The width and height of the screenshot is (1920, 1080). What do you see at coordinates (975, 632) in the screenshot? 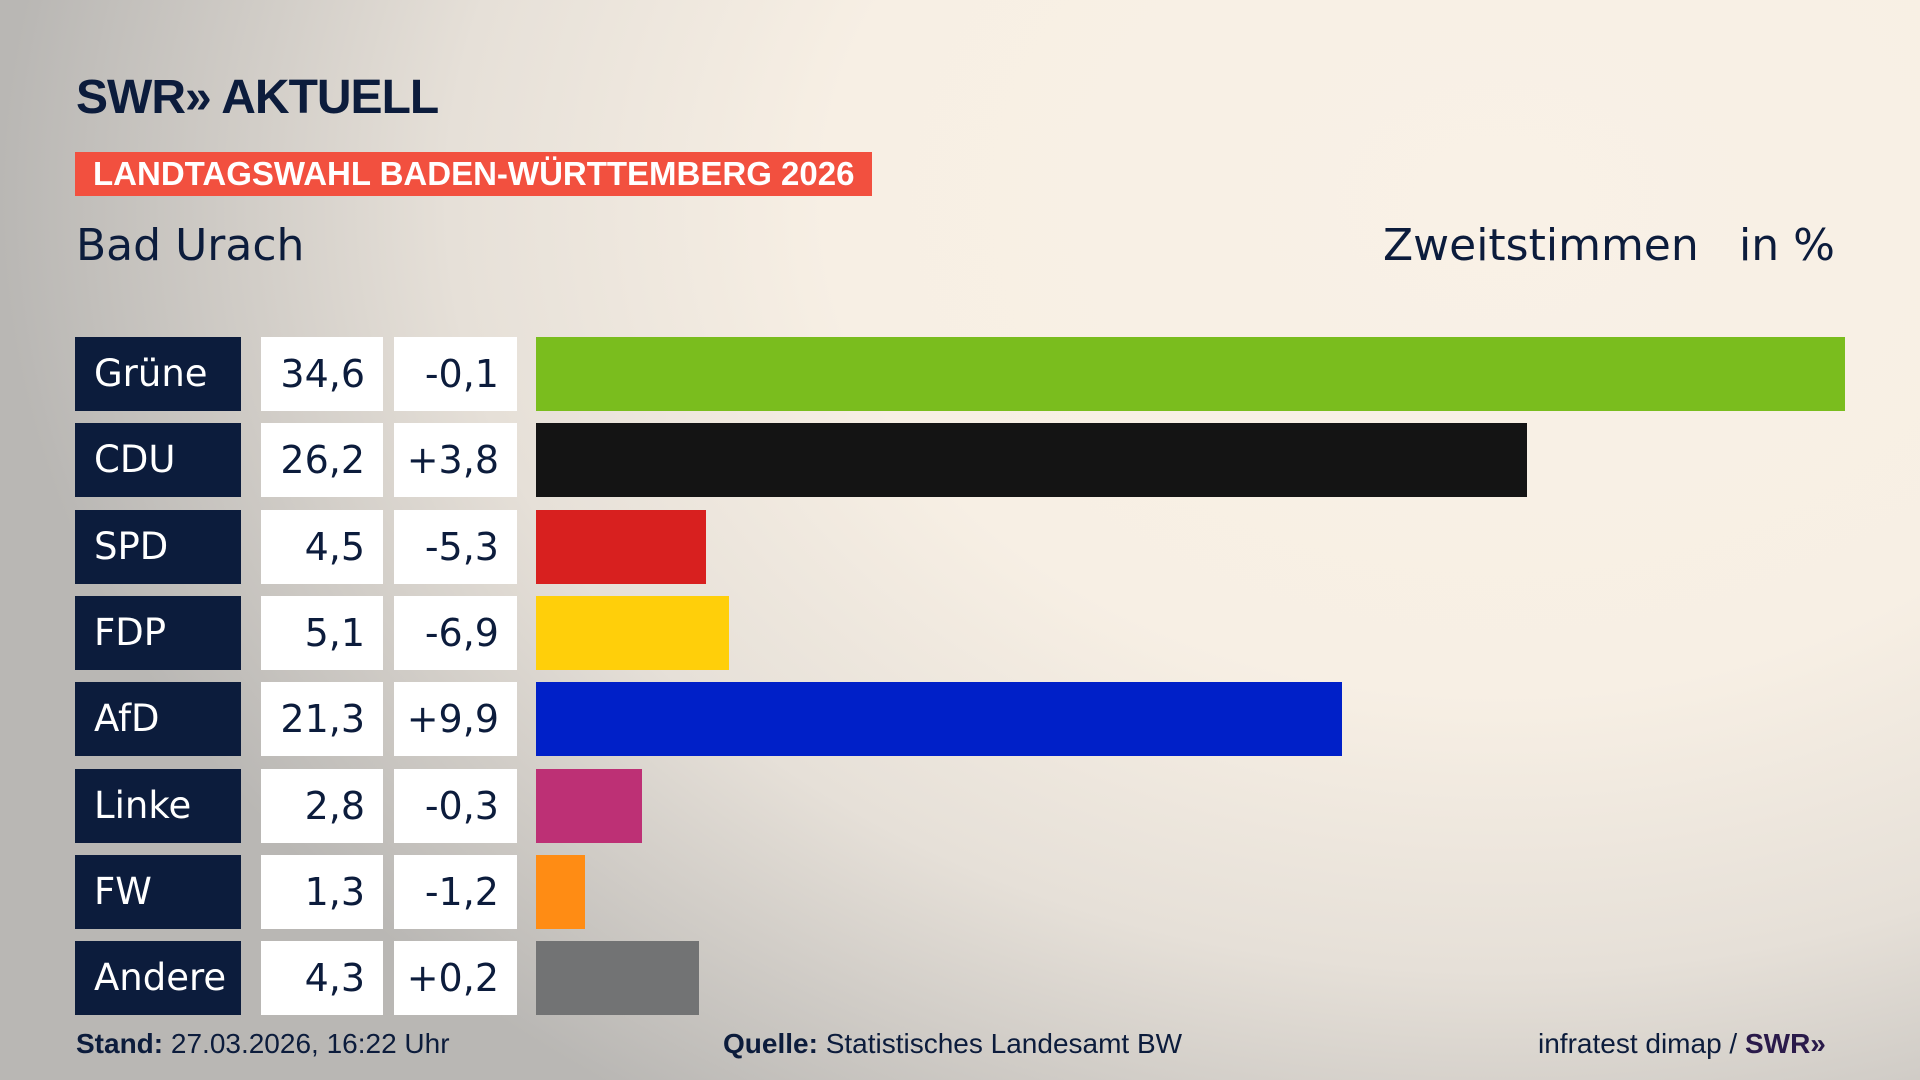
I see `chart-row: FDP 5,1 -6,9` at bounding box center [975, 632].